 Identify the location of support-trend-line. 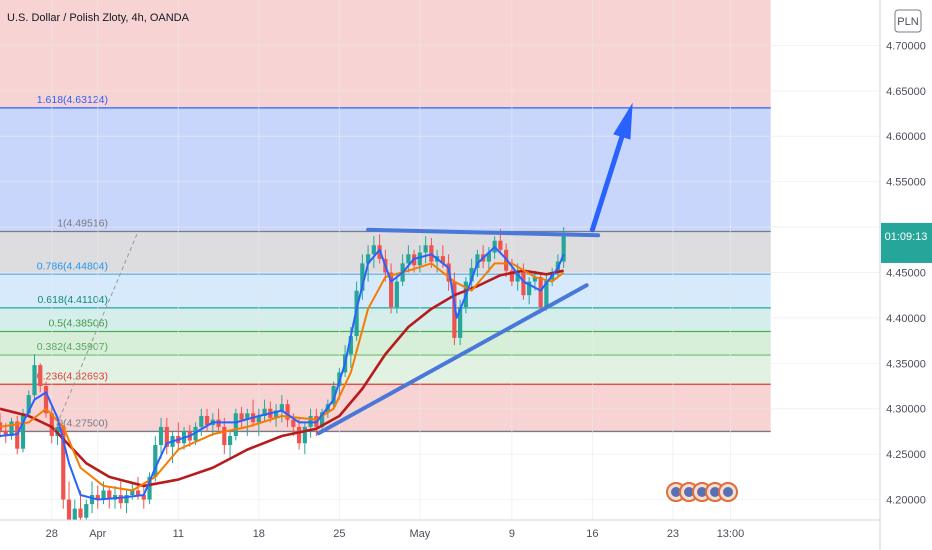
(452, 359).